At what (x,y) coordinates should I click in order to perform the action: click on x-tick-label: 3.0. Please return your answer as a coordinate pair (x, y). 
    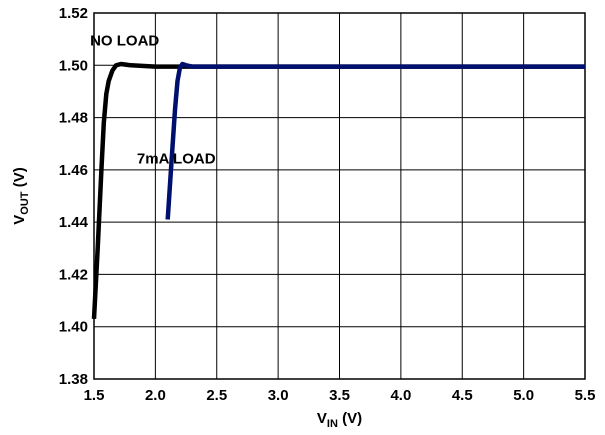
    Looking at the image, I should click on (278, 395).